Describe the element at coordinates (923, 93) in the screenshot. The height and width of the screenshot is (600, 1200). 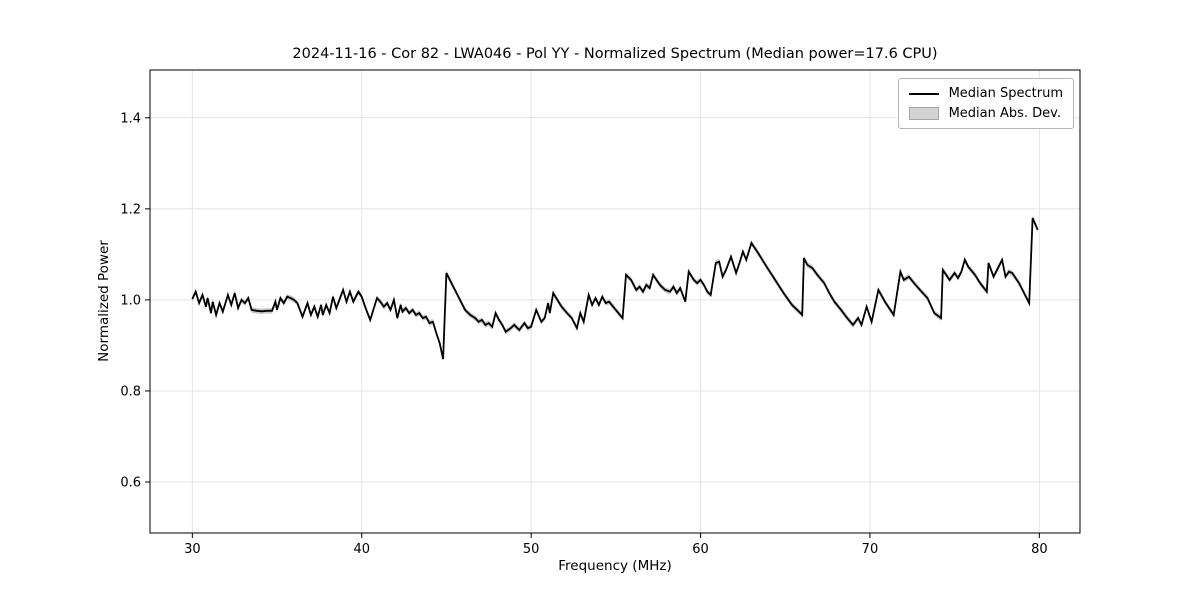
I see `median-spectrum-line-swatch` at that location.